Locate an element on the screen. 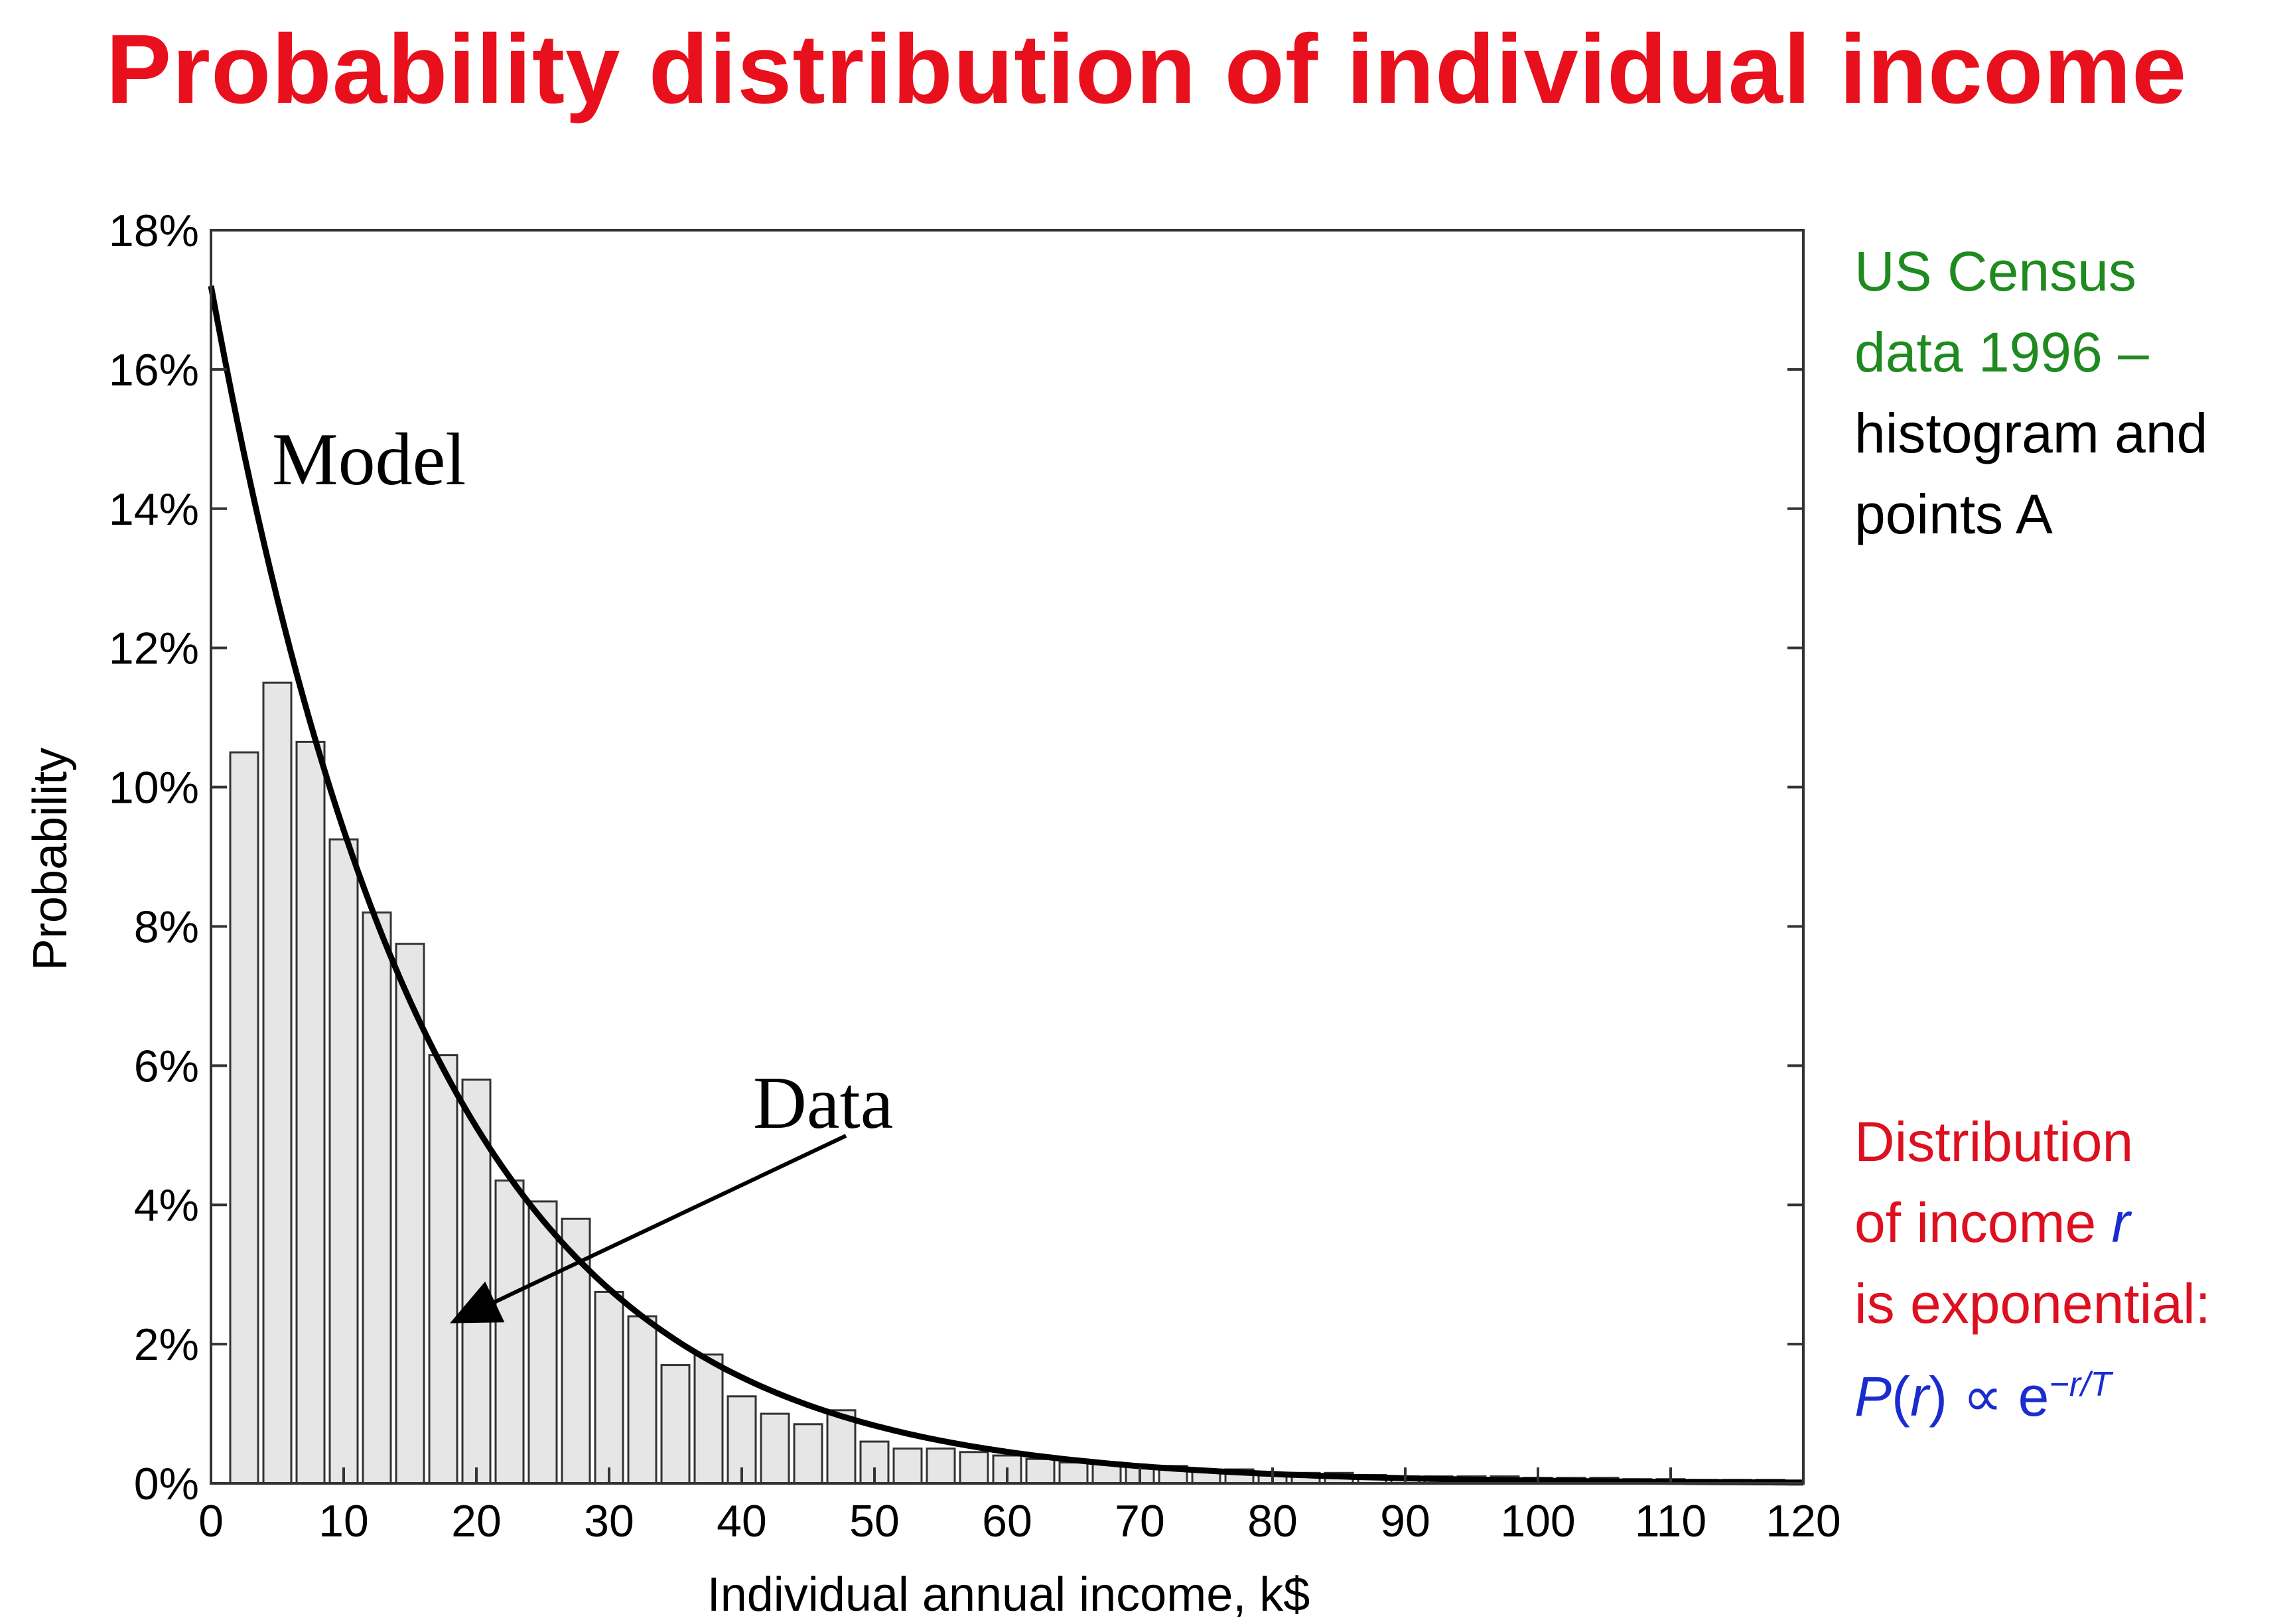 The height and width of the screenshot is (1624, 2293). dist-line-1: Distribution is located at coordinates (1994, 1142).